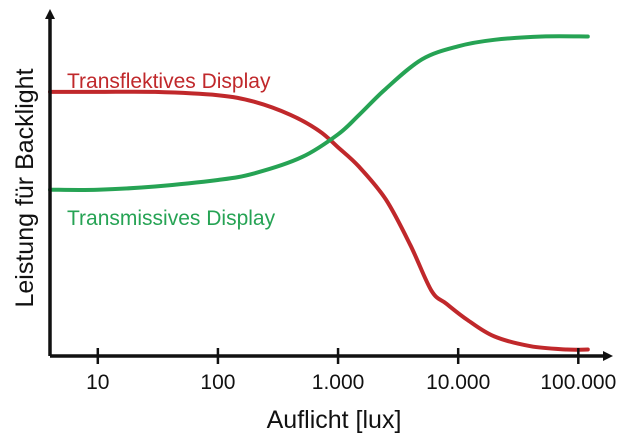 Image resolution: width=630 pixels, height=447 pixels. I want to click on series-label-transflektives: Transflektives Display, so click(169, 81).